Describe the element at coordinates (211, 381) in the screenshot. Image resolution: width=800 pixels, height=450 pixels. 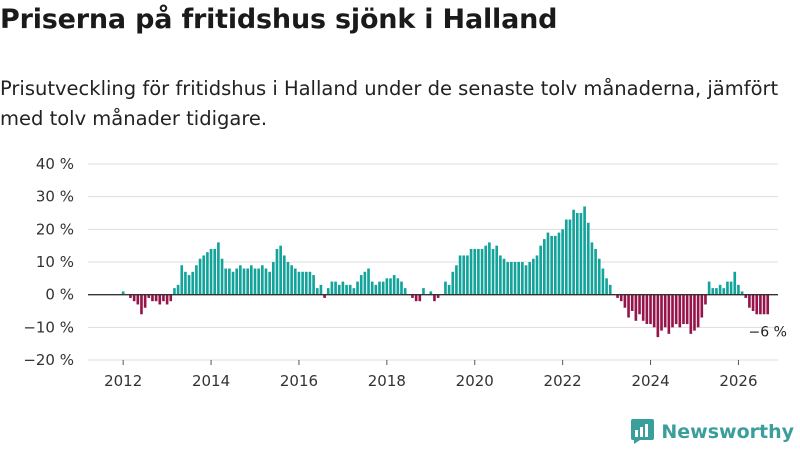
I see `x-tick-label: 2014` at that location.